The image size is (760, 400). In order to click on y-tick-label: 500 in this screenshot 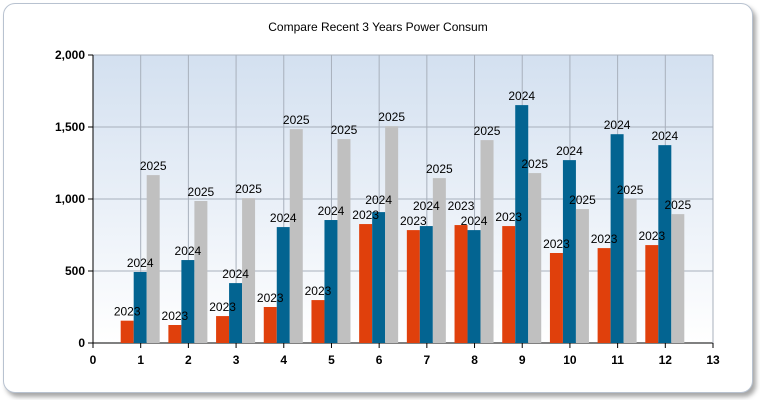, I will do `click(75, 271)`.